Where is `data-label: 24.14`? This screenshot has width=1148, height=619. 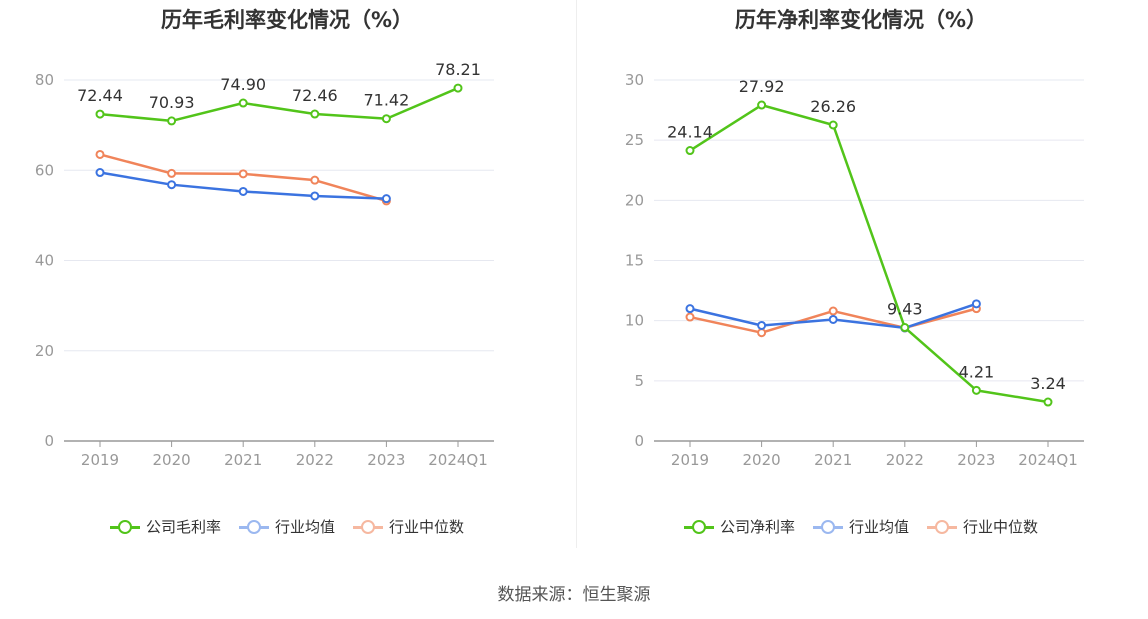
data-label: 24.14 is located at coordinates (690, 132).